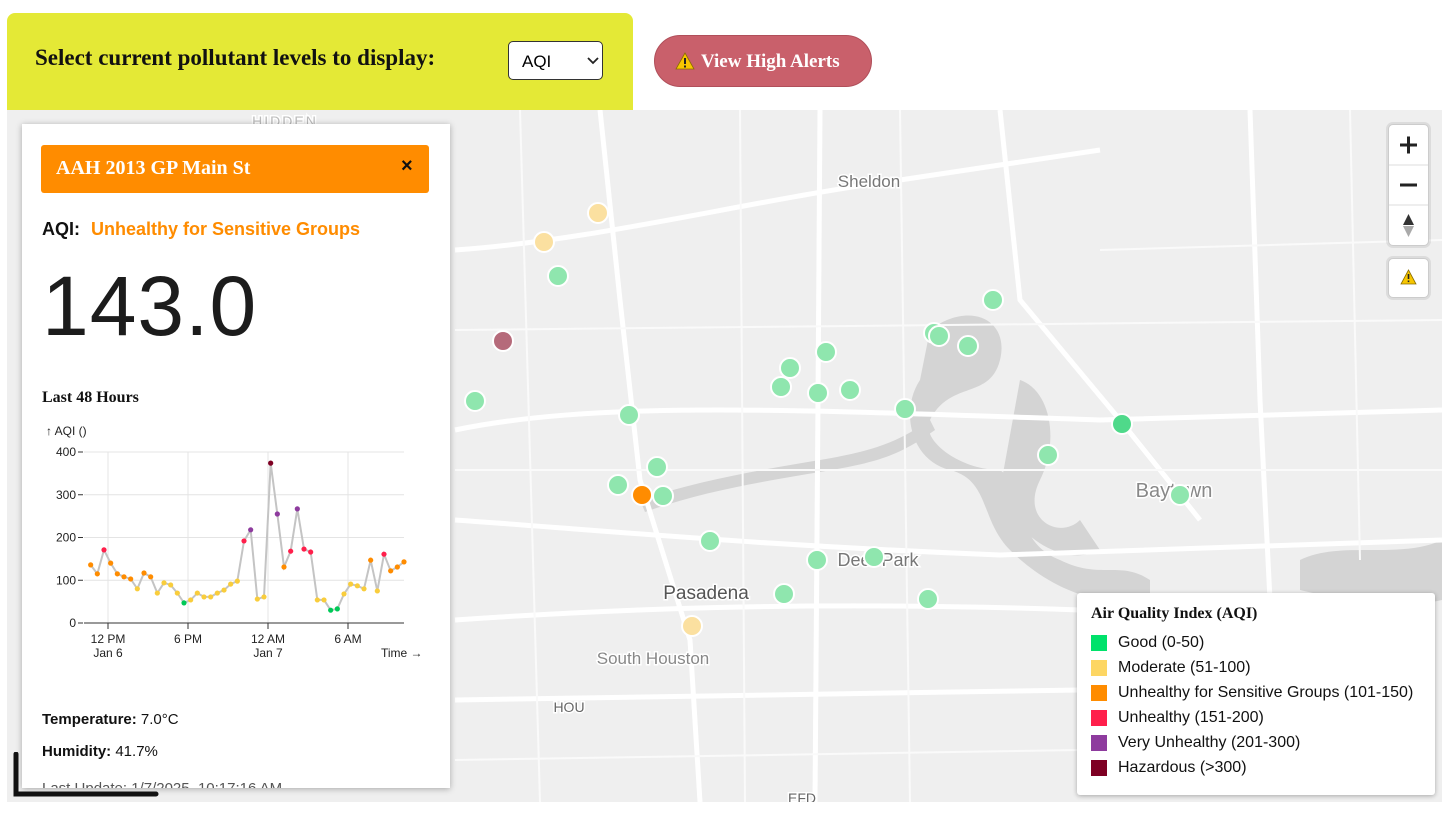 The height and width of the screenshot is (817, 1456). I want to click on alerts-control, so click(1408, 278).